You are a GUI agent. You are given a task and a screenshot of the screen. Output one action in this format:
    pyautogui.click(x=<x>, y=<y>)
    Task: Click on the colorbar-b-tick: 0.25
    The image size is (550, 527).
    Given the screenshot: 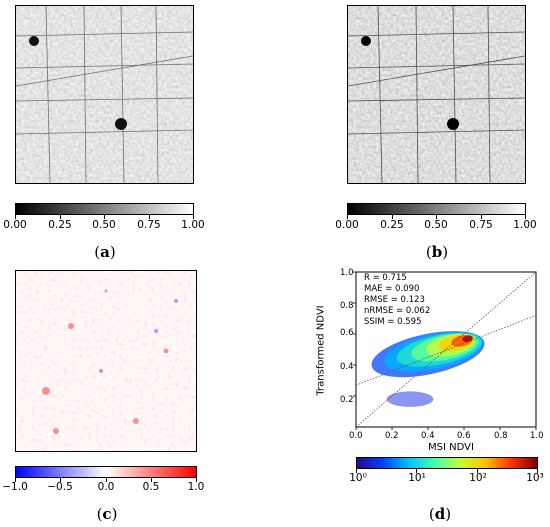 What is the action you would take?
    pyautogui.click(x=392, y=225)
    